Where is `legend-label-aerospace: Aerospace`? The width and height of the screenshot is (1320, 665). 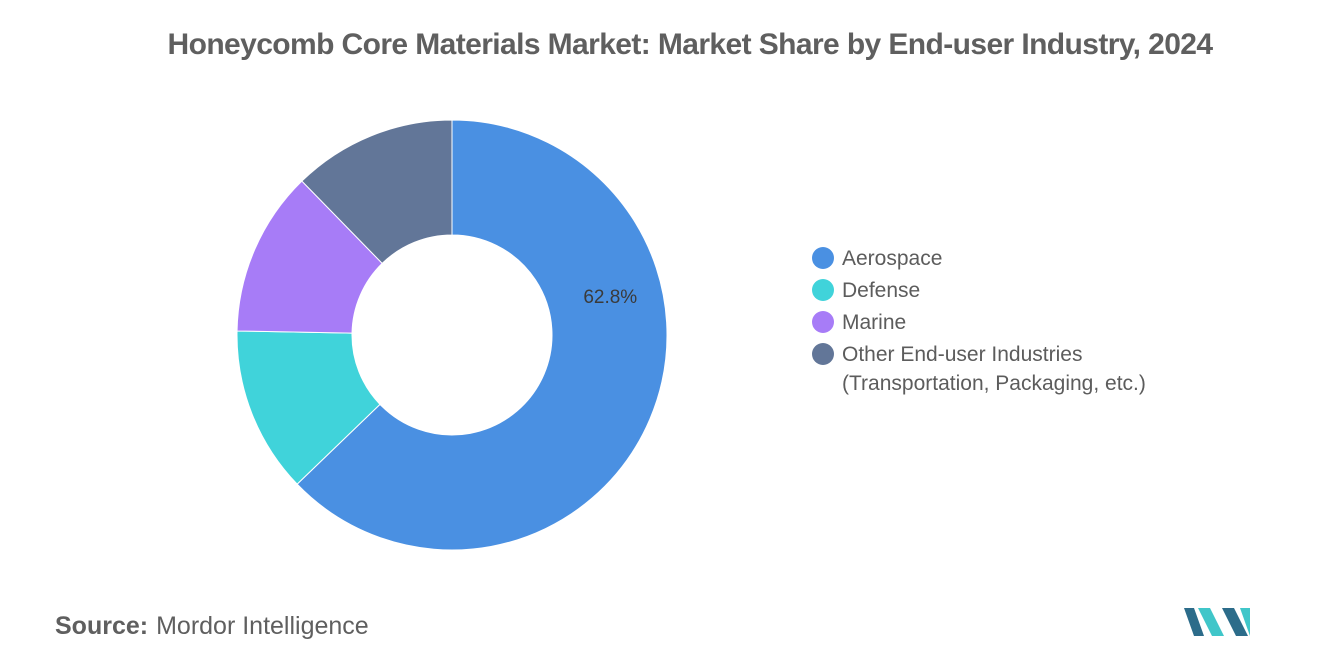 legend-label-aerospace: Aerospace is located at coordinates (892, 258).